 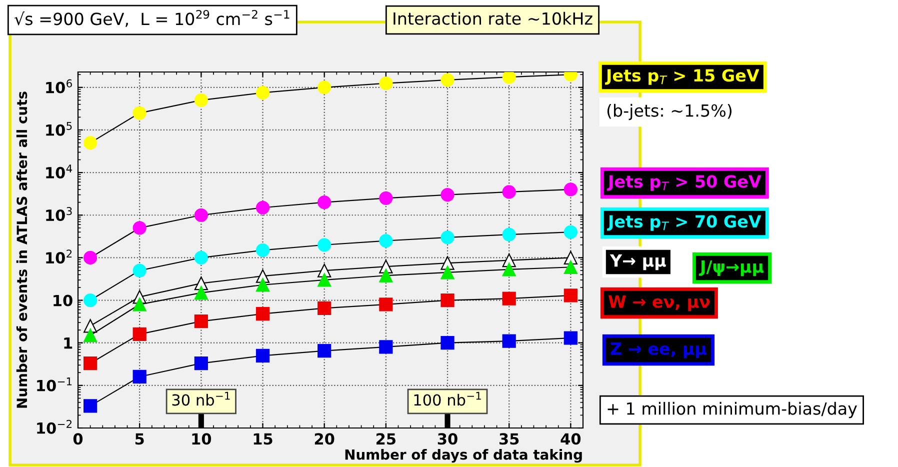 What do you see at coordinates (570, 439) in the screenshot?
I see `x-tick-label: 40` at bounding box center [570, 439].